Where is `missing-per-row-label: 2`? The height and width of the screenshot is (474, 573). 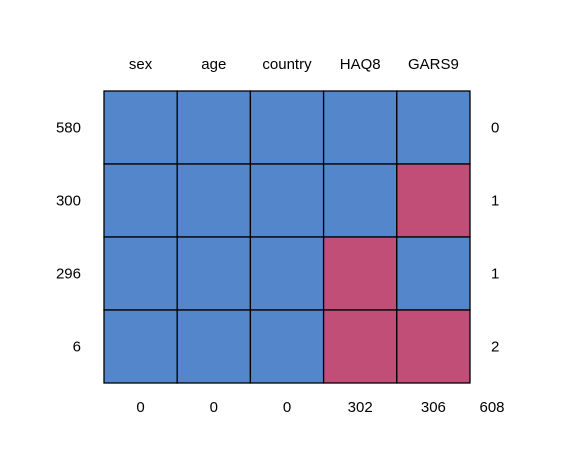 missing-per-row-label: 2 is located at coordinates (495, 347).